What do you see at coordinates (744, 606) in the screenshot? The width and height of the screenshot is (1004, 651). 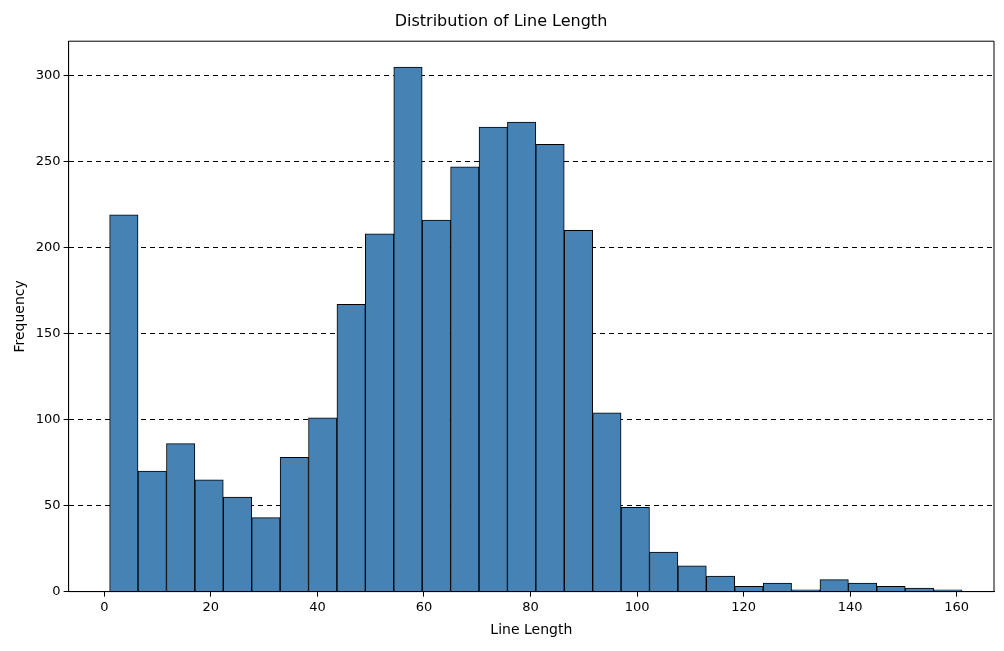 I see `x-tick-label: 120` at bounding box center [744, 606].